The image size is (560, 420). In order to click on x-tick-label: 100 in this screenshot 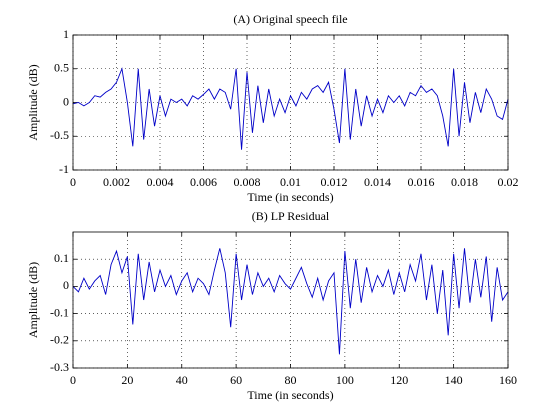, I will do `click(345, 380)`.